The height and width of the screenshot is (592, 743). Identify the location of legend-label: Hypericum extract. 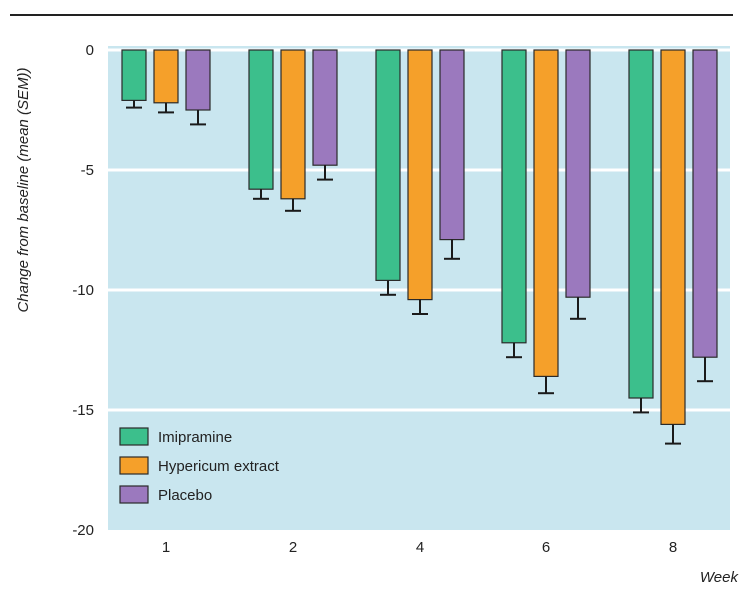
(219, 466).